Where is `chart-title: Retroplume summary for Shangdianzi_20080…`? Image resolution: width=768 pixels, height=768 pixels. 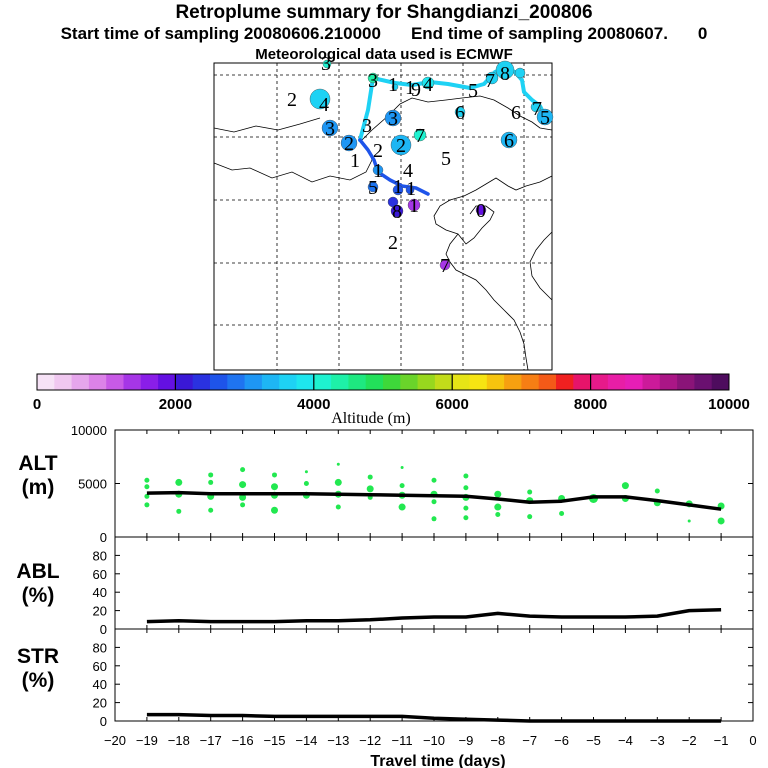 chart-title: Retroplume summary for Shangdianzi_20080… is located at coordinates (384, 12).